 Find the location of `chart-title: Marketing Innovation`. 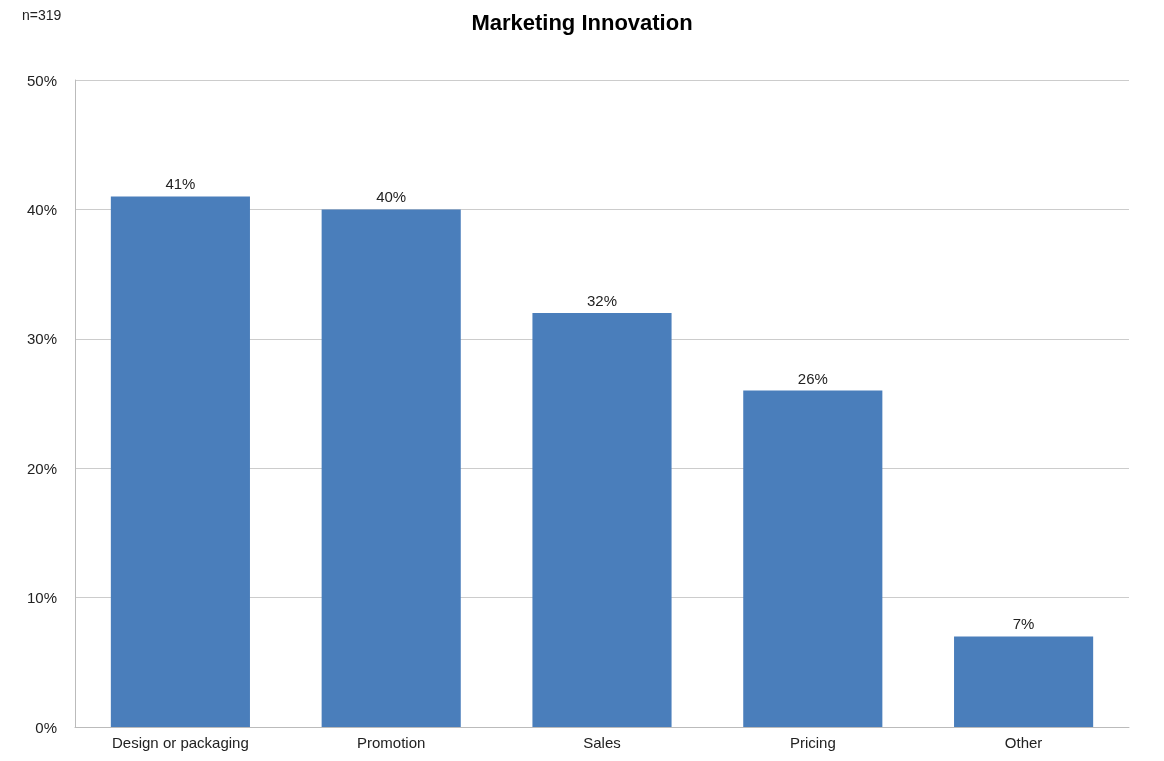

chart-title: Marketing Innovation is located at coordinates (582, 22).